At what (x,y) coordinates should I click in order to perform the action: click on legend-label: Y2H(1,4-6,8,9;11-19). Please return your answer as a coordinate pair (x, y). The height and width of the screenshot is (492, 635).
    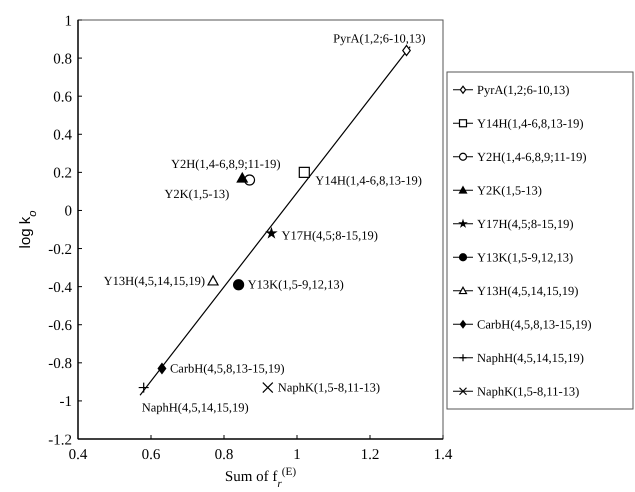
    Looking at the image, I should click on (532, 157).